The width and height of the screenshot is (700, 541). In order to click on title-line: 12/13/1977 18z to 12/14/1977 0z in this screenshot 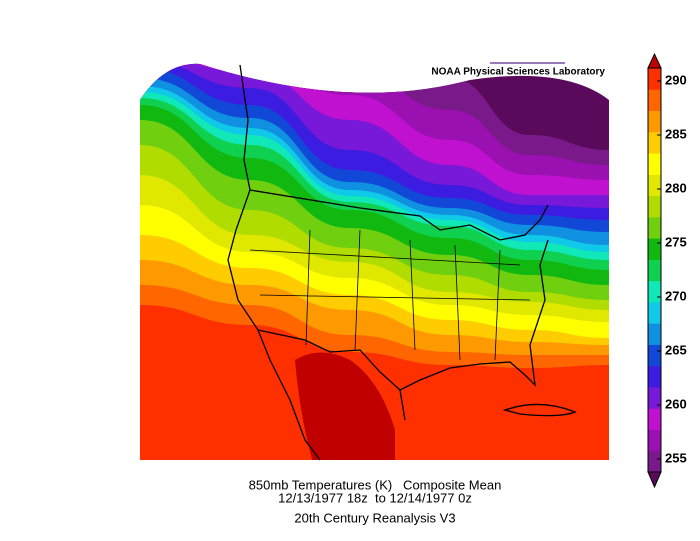, I will do `click(375, 497)`.